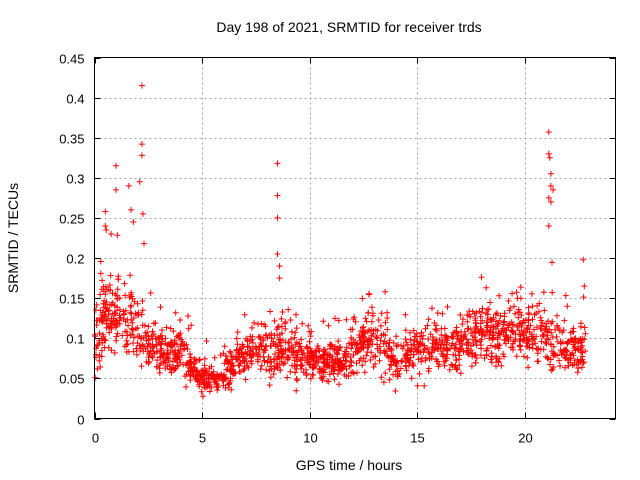 The image size is (640, 480). What do you see at coordinates (71, 139) in the screenshot?
I see `y-tick-label: 0.35` at bounding box center [71, 139].